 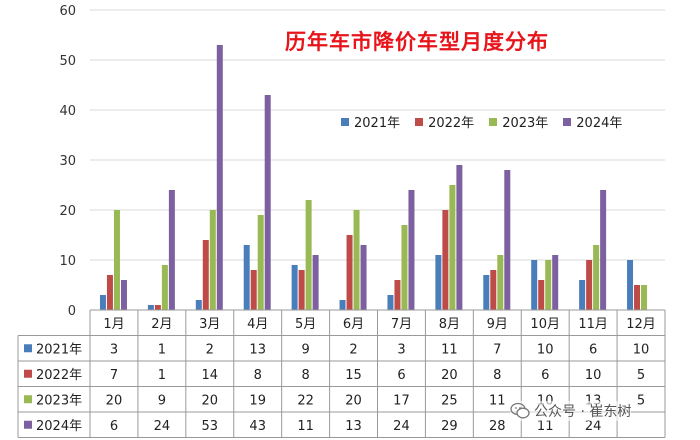 I want to click on x-tick-label: 12月, so click(x=641, y=324).